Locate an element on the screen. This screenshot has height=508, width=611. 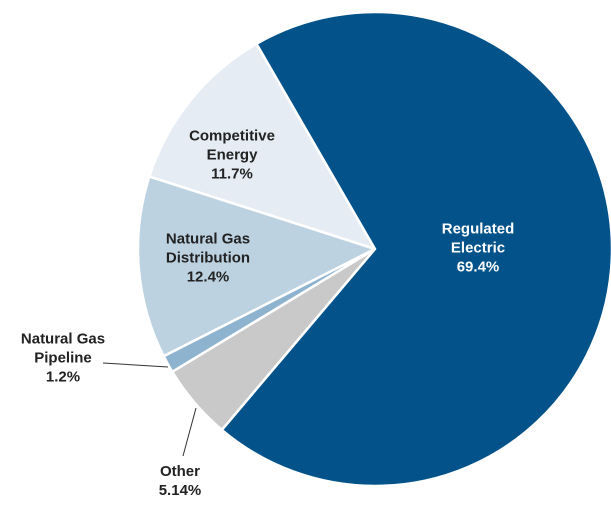
value-label: 1.2% is located at coordinates (63, 377).